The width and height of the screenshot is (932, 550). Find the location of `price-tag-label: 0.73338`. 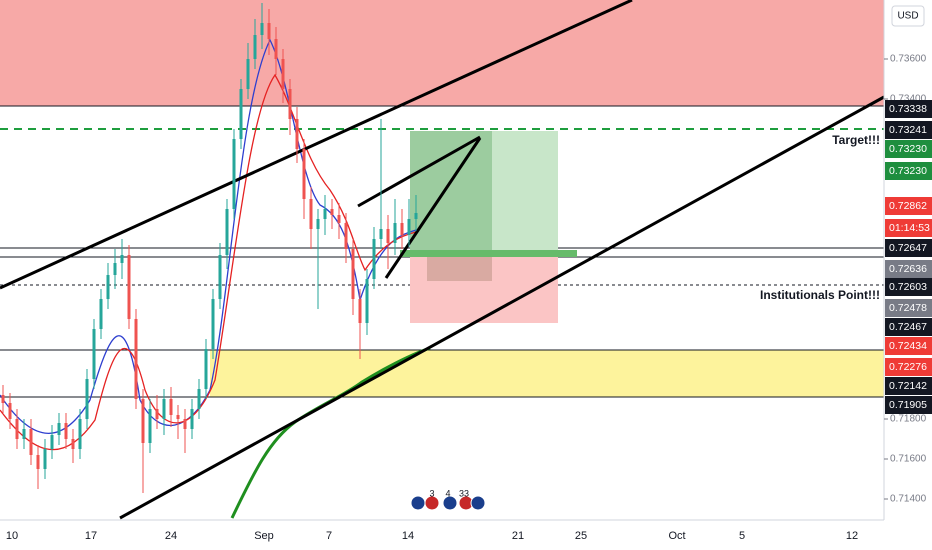

price-tag-label: 0.73338 is located at coordinates (908, 109).